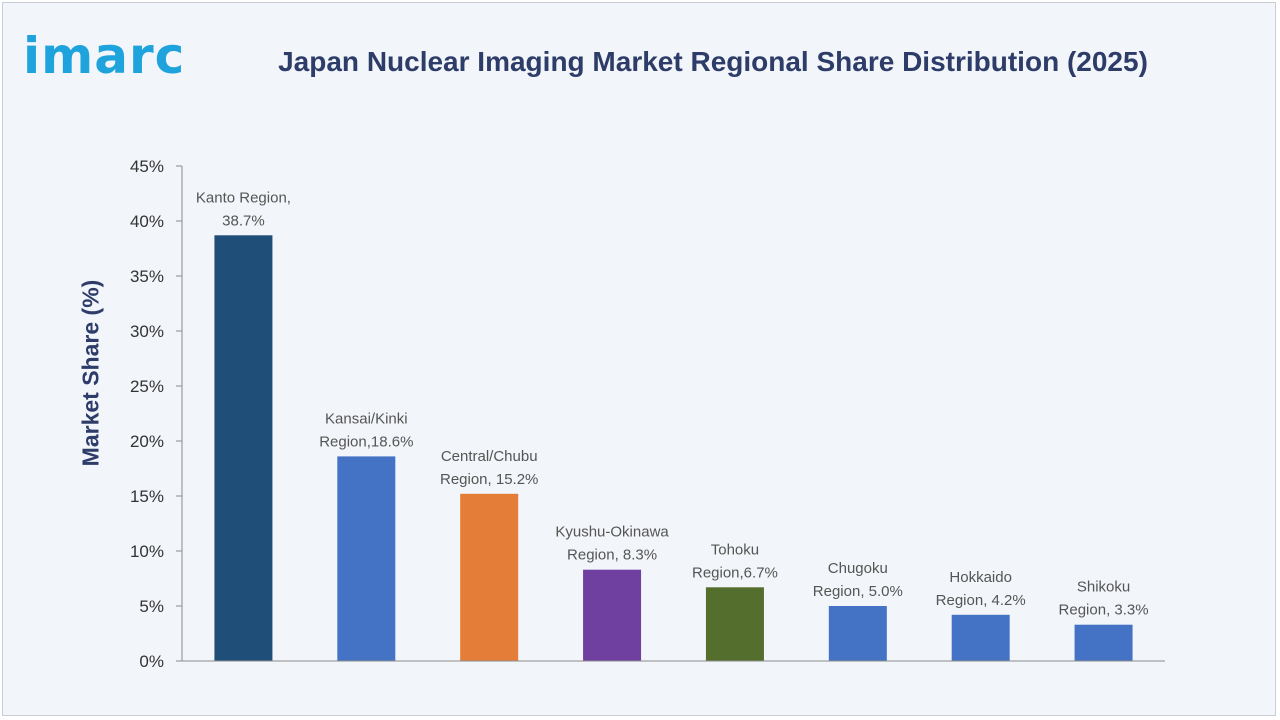 The width and height of the screenshot is (1280, 720). I want to click on bar-data-label: Tohoku, so click(735, 549).